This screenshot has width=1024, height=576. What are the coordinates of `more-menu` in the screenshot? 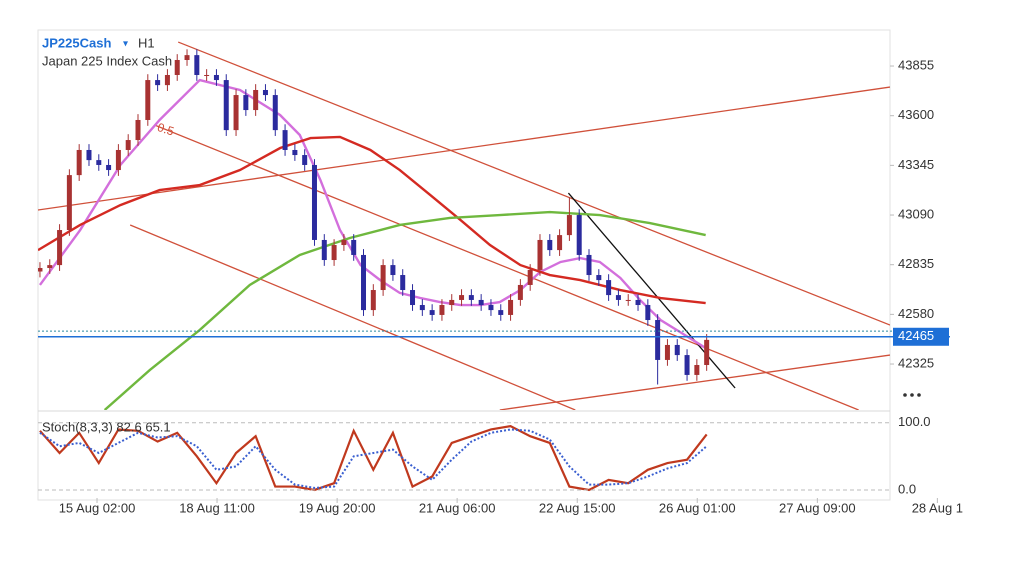 It's located at (912, 395).